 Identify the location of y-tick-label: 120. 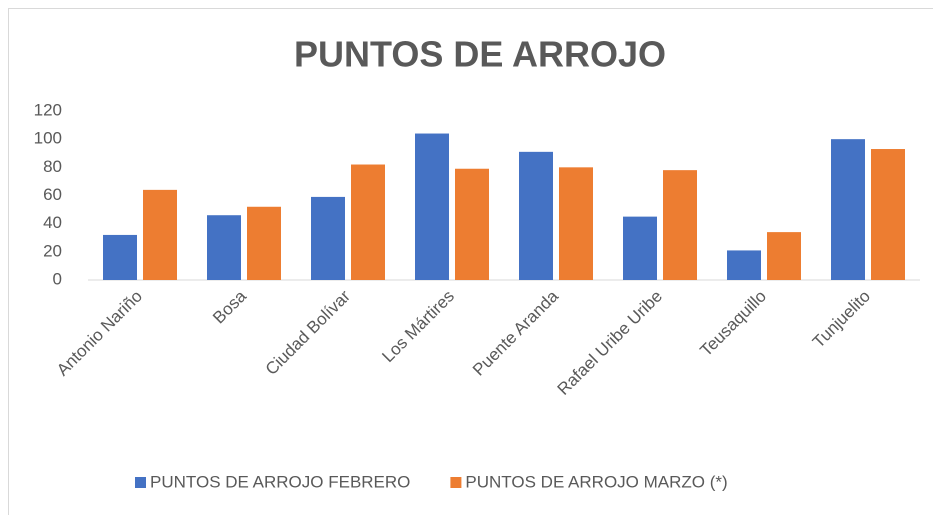
(48, 109).